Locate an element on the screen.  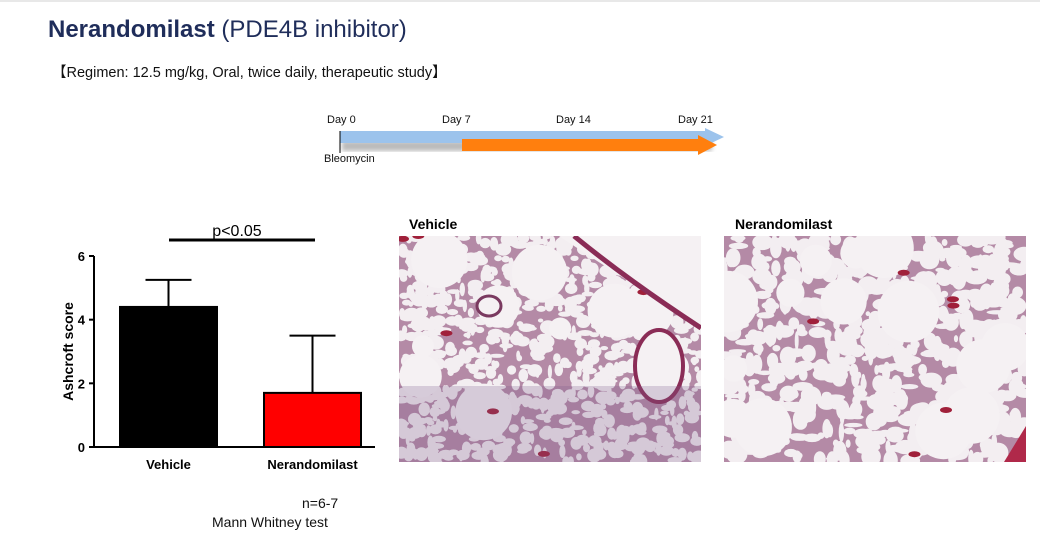
bar-nerandomilast is located at coordinates (312, 419).